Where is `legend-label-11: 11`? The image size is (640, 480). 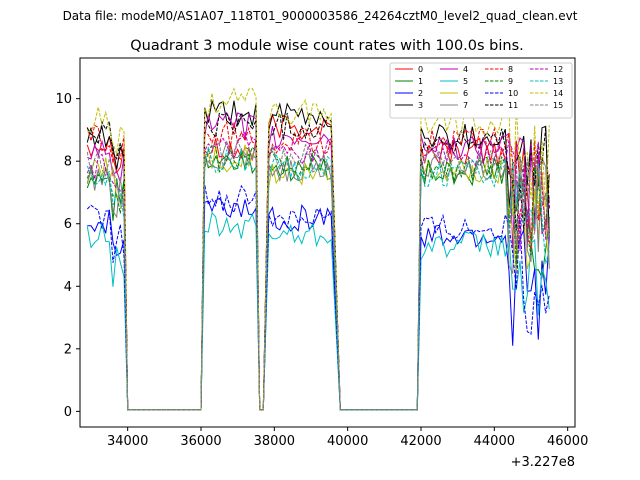 legend-label-11: 11 is located at coordinates (513, 105).